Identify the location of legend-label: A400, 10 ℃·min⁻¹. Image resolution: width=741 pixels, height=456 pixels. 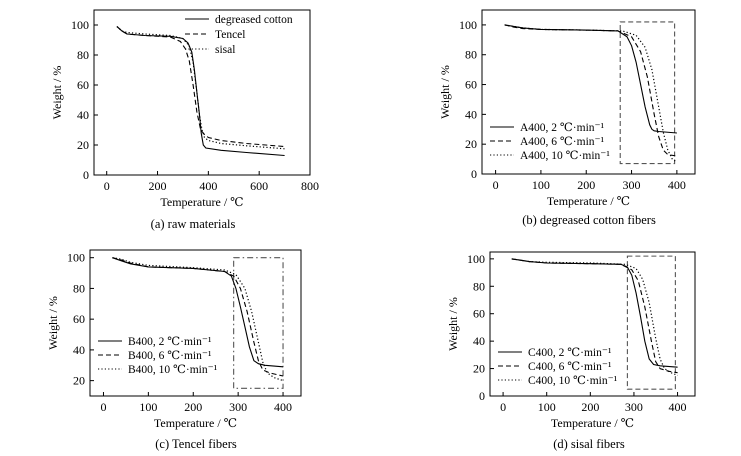
(565, 156).